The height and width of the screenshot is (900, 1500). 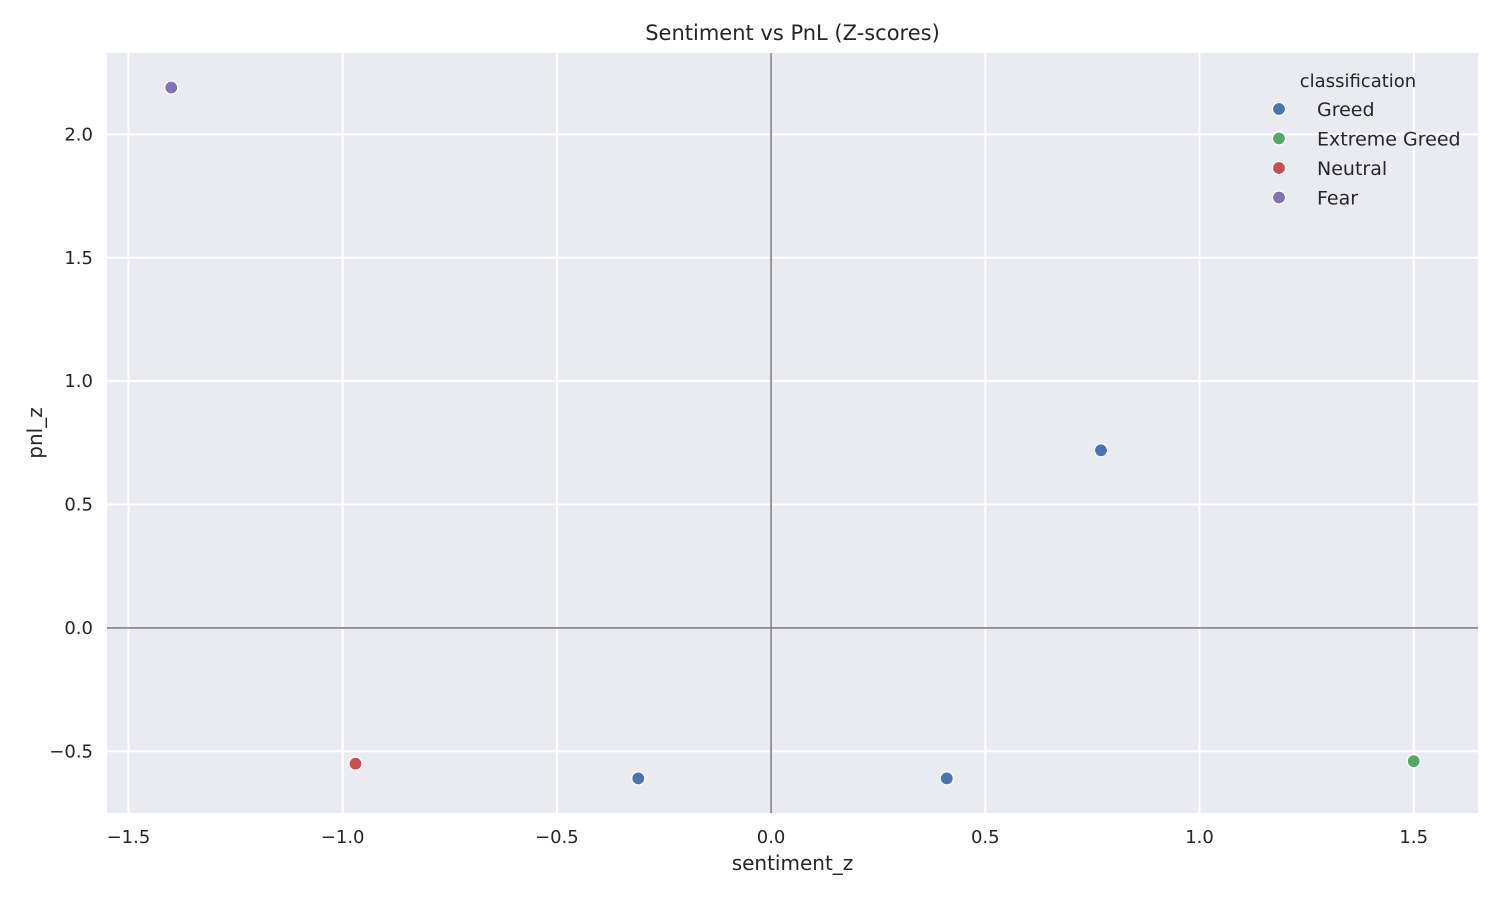 What do you see at coordinates (78, 134) in the screenshot?
I see `y-tick-label: 2.0` at bounding box center [78, 134].